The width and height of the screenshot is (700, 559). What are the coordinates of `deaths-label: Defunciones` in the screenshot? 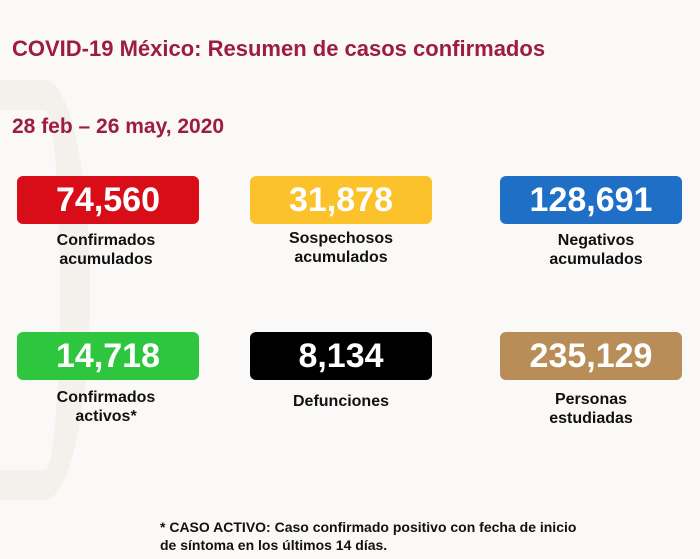 It's located at (341, 401).